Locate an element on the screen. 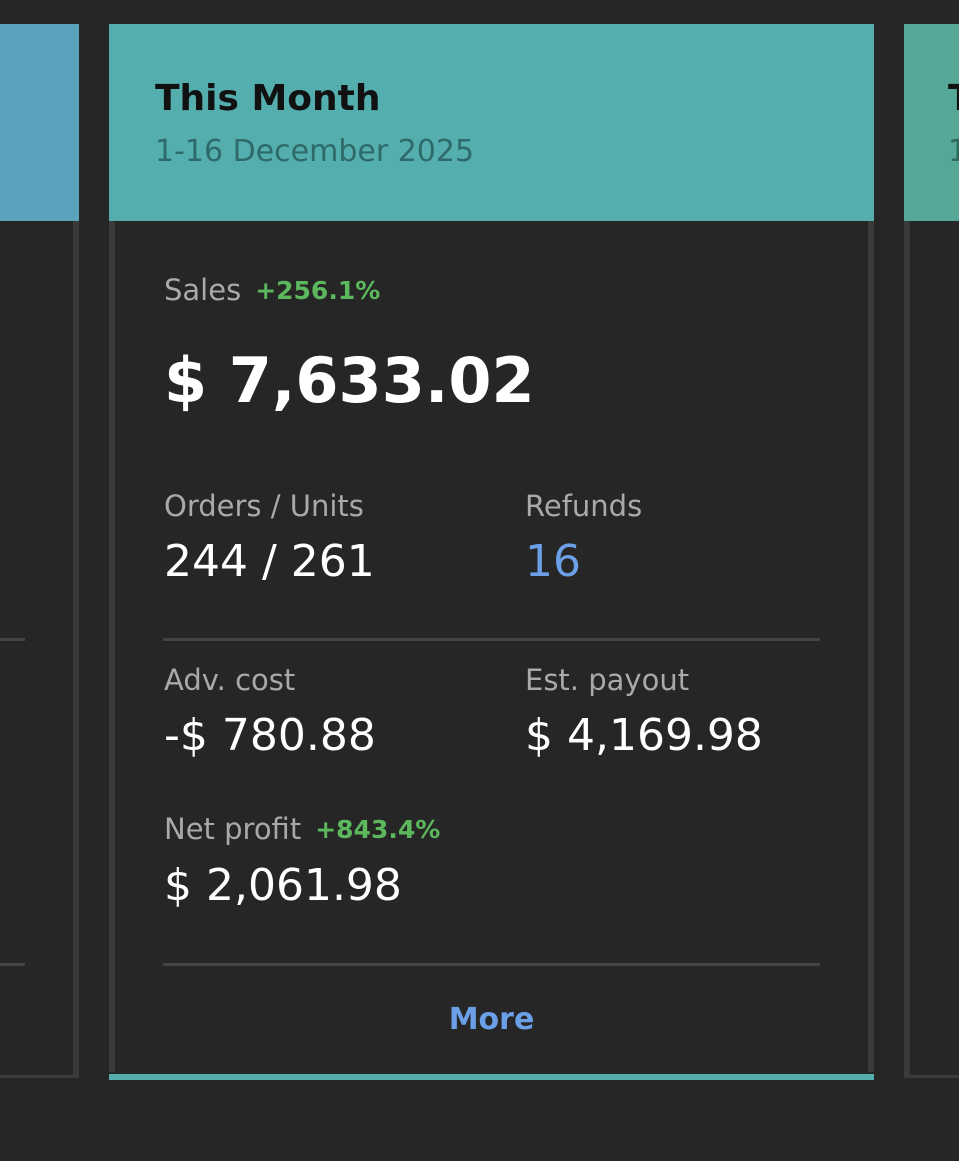 This screenshot has height=1161, width=959. sales-change: +256.1% is located at coordinates (318, 290).